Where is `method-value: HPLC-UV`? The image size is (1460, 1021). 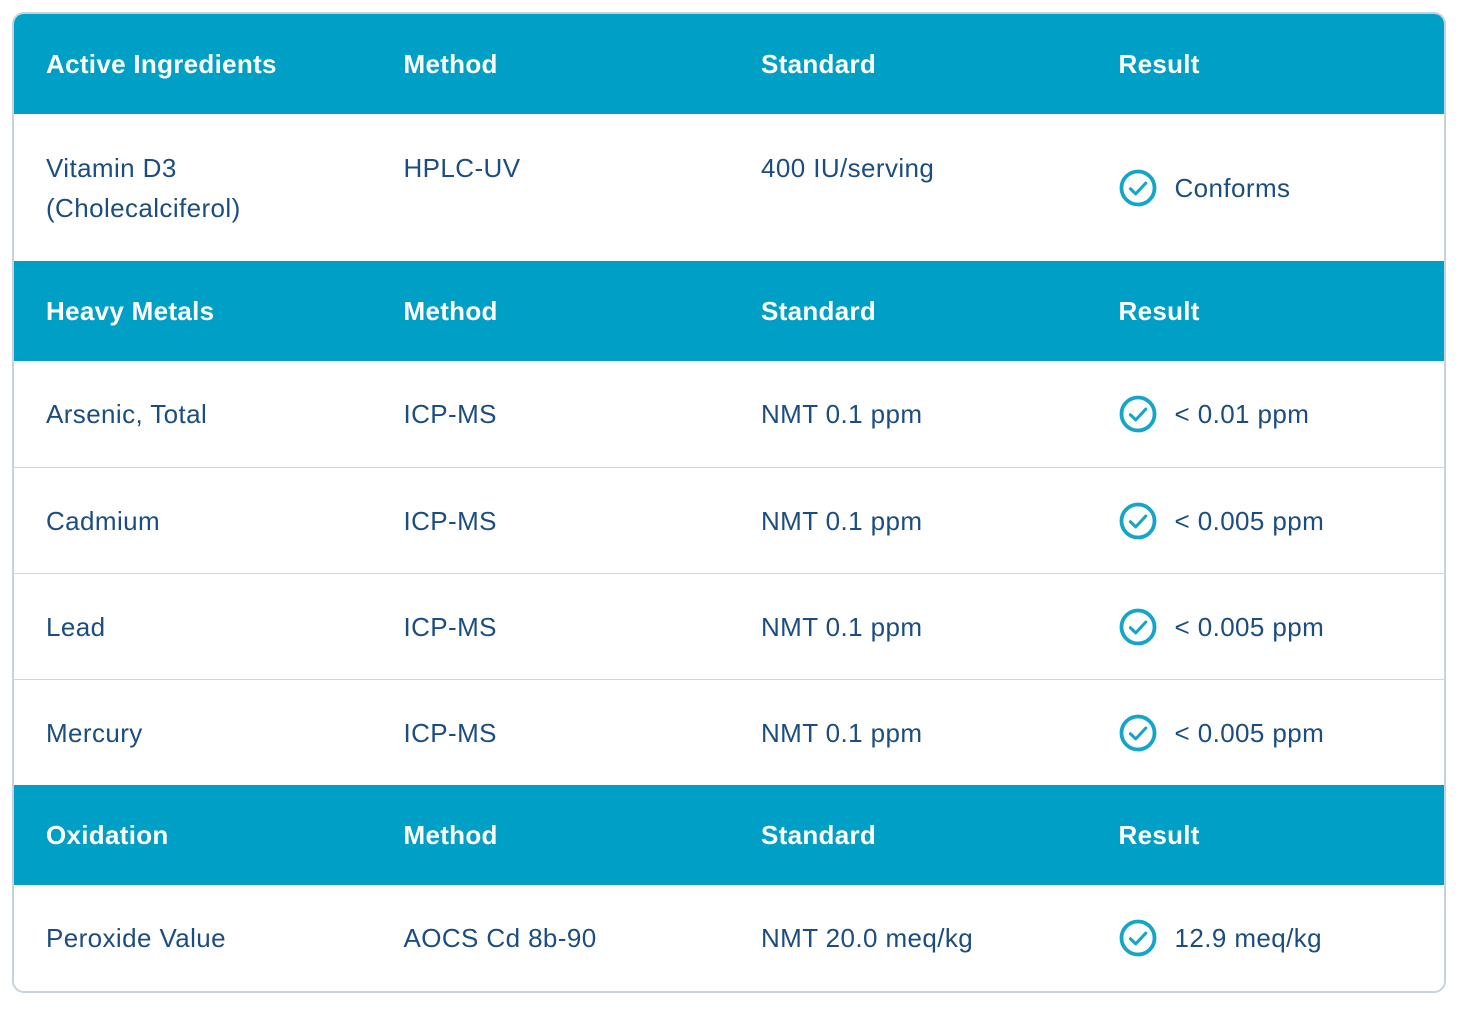 method-value: HPLC-UV is located at coordinates (462, 168).